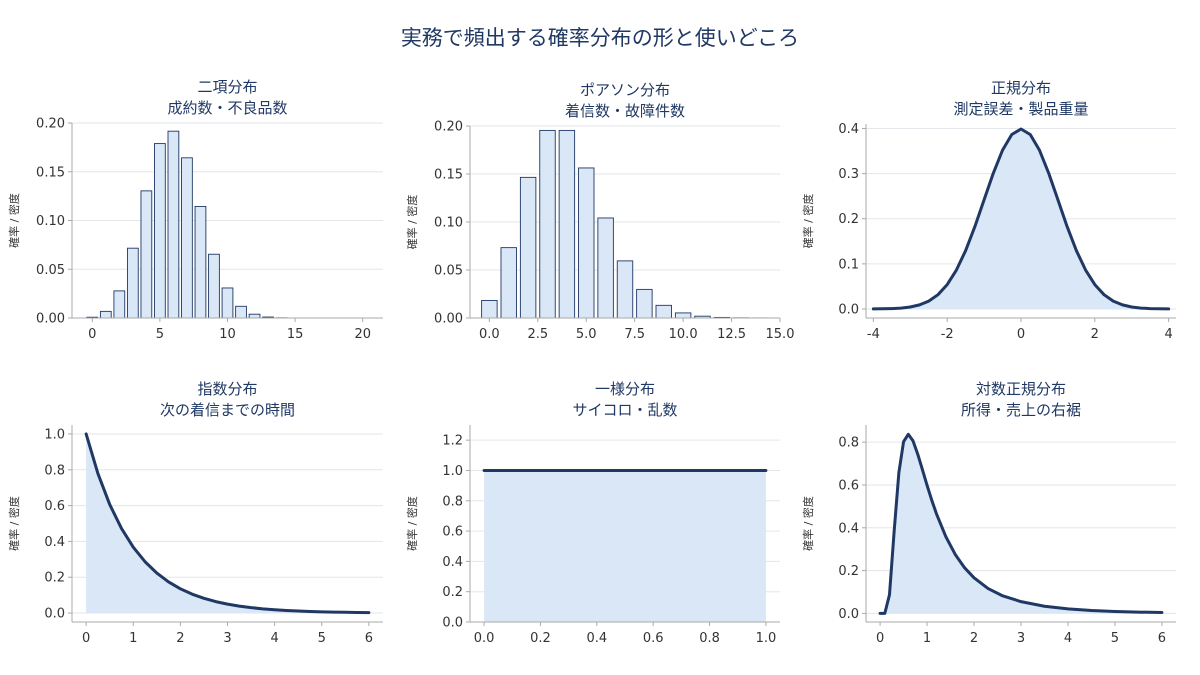  Describe the element at coordinates (625, 111) in the screenshot. I see `panel-subtitle: 着信数・故障件数` at that location.